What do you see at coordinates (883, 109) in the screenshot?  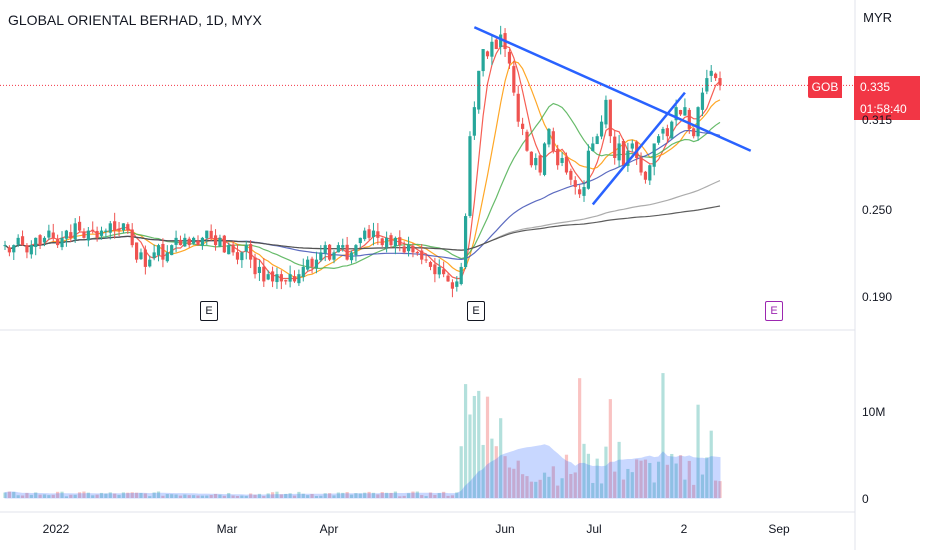 I see `countdown-timer: 01:58:40` at bounding box center [883, 109].